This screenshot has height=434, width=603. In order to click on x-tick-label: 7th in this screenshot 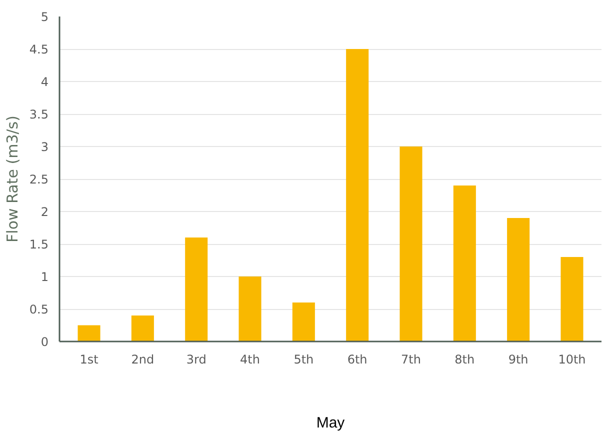, I will do `click(411, 359)`.